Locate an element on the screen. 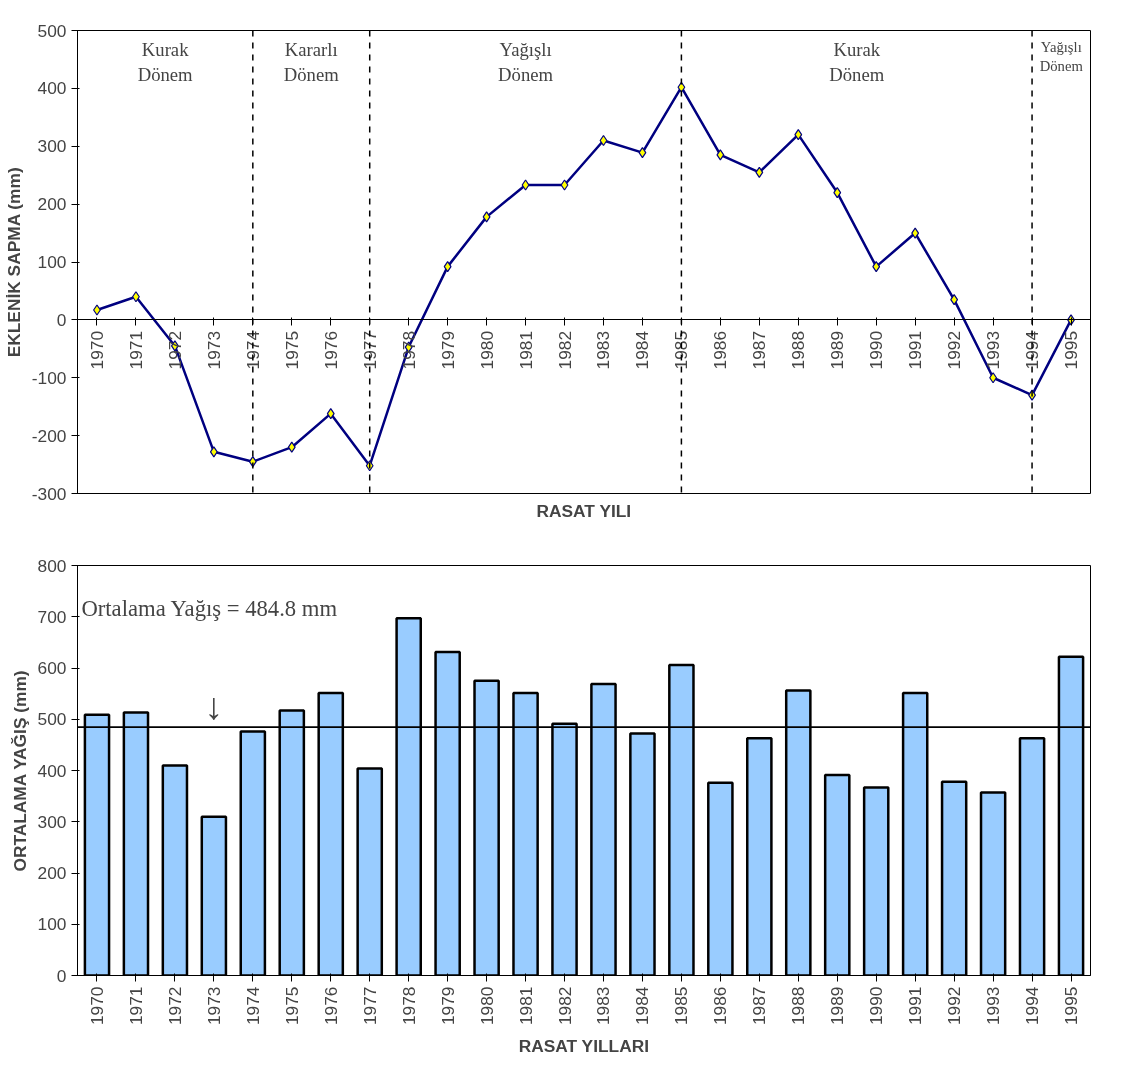  y-tick-label: 800 is located at coordinates (52, 565).